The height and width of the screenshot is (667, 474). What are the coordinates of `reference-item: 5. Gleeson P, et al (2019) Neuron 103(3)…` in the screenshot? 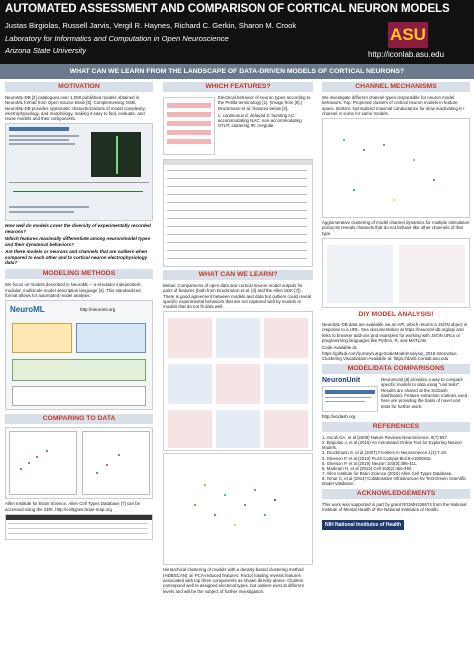 It's located at (370, 463).